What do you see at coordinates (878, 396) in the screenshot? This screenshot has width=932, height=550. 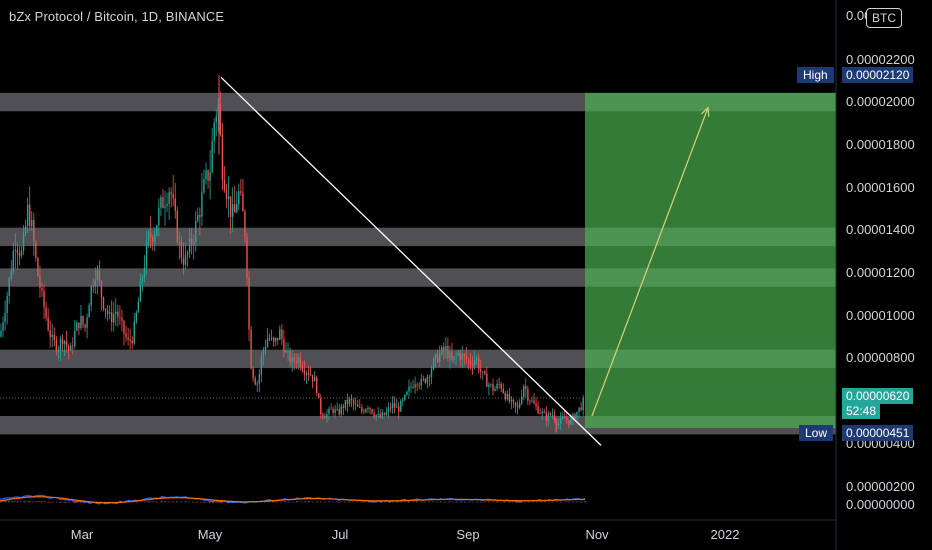 I see `current-price-tag: 0.00000620` at bounding box center [878, 396].